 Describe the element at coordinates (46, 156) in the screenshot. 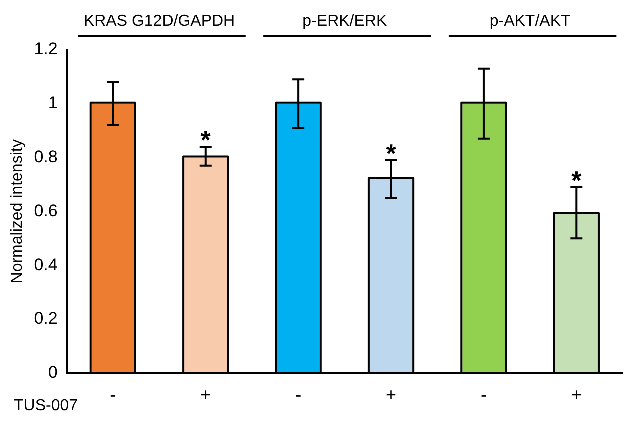

I see `y-tick-label: 0.8` at that location.